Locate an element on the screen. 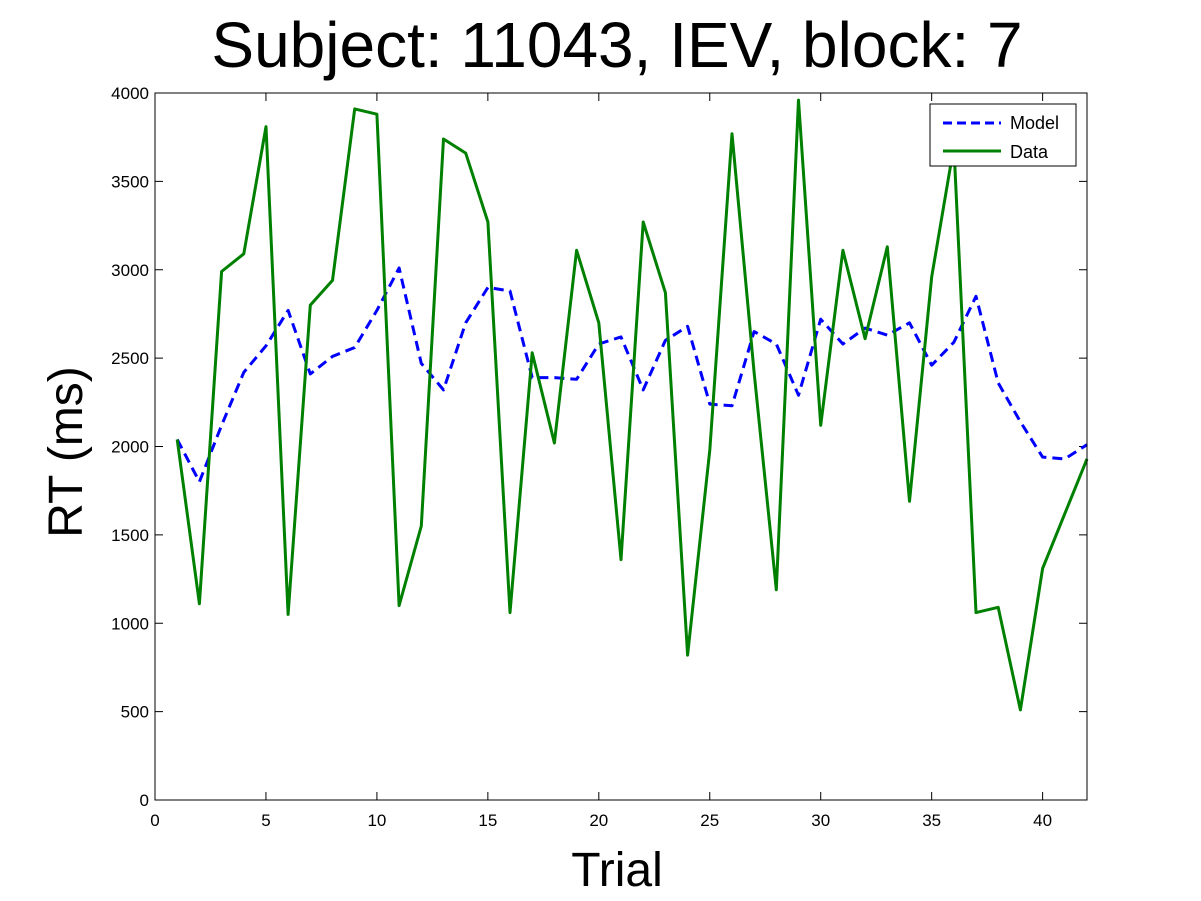 The image size is (1201, 901). y-tick-label: 2000 is located at coordinates (130, 447).